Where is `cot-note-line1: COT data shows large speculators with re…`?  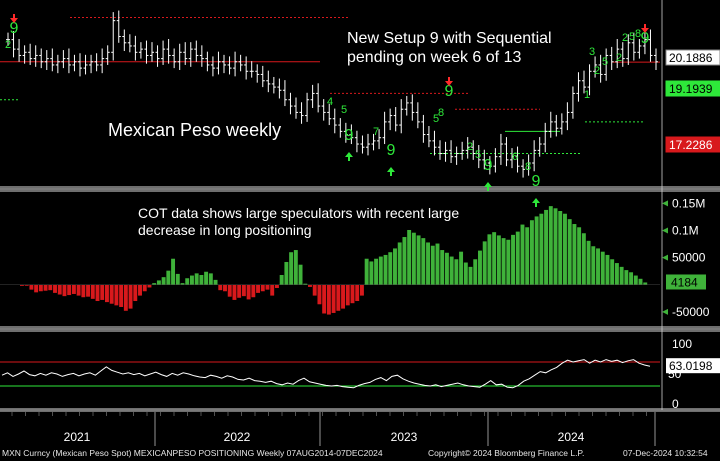
cot-note-line1: COT data shows large speculators with re… is located at coordinates (299, 213).